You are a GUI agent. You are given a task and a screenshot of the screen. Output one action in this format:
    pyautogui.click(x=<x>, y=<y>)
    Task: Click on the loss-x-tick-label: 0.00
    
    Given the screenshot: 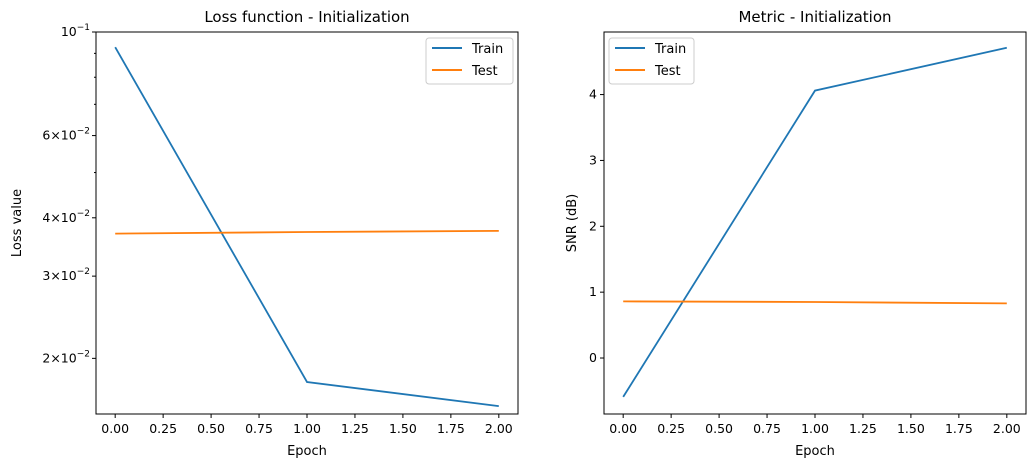 What is the action you would take?
    pyautogui.click(x=115, y=428)
    